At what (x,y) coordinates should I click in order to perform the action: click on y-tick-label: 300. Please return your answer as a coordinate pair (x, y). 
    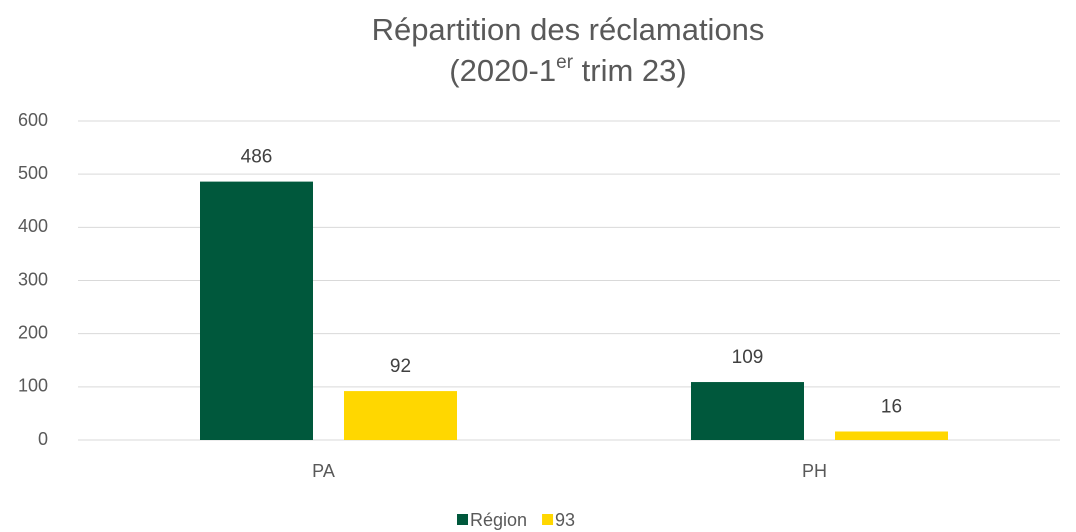
    Looking at the image, I should click on (33, 279).